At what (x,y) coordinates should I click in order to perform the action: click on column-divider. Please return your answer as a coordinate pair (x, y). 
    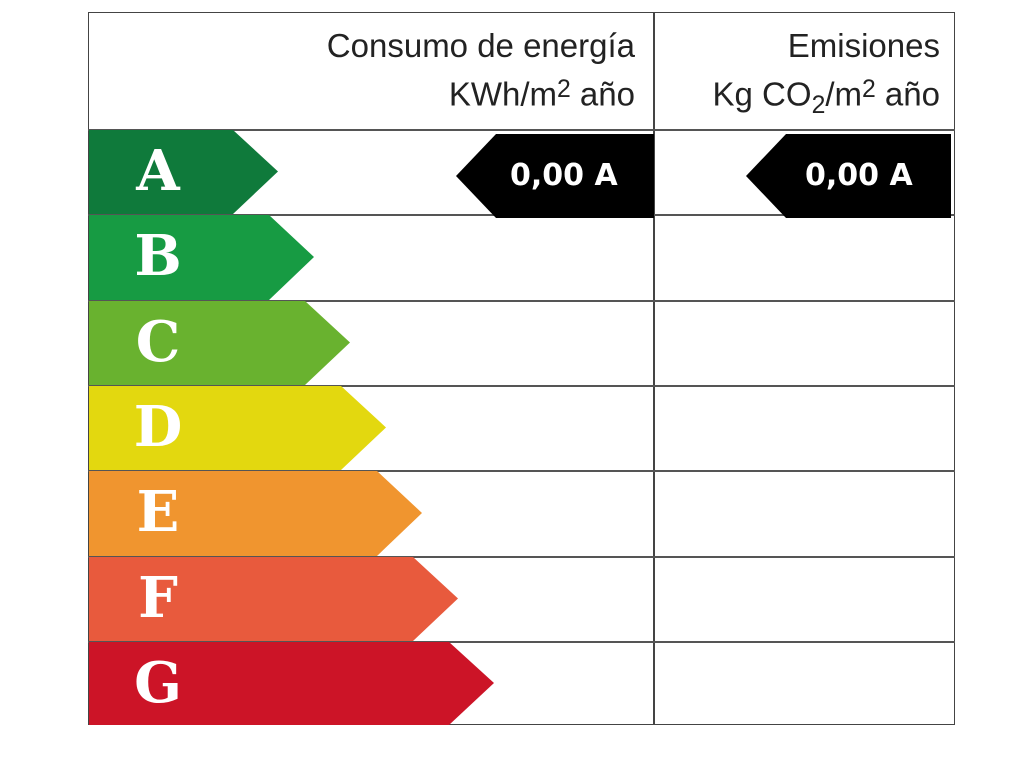
    Looking at the image, I should click on (654, 368).